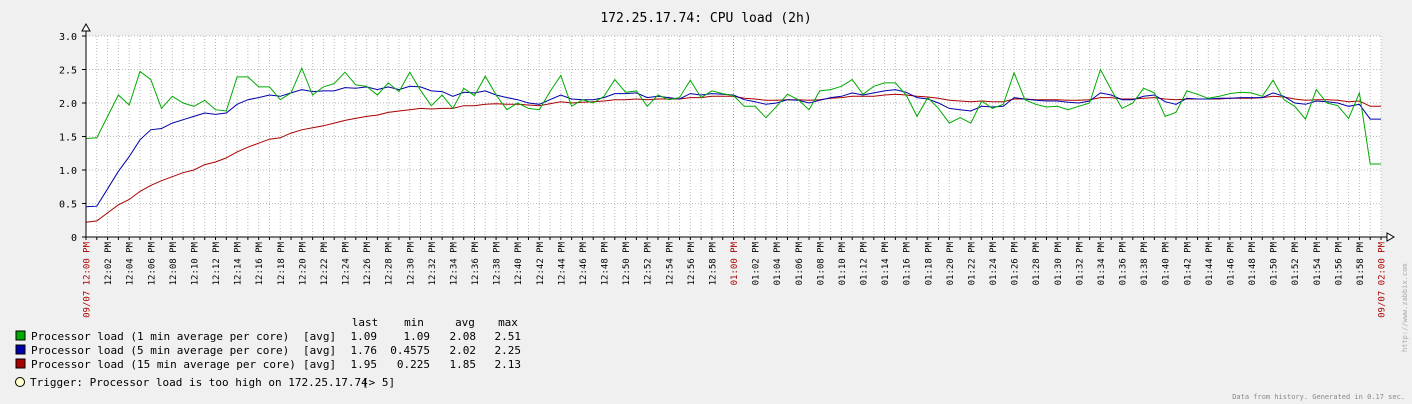  I want to click on legend-last: 1.95, so click(364, 364).